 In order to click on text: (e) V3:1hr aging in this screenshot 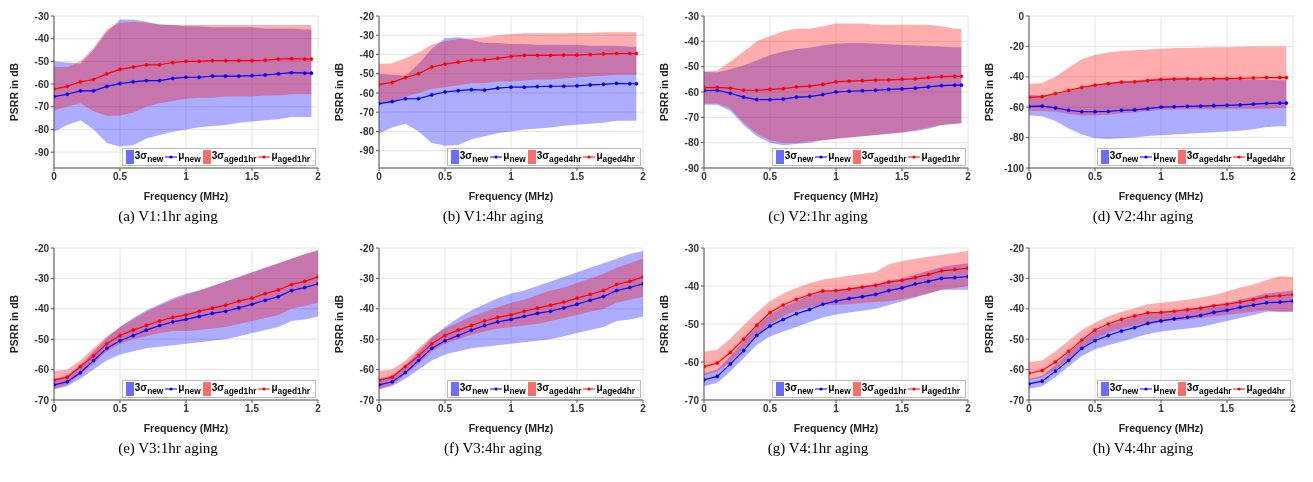, I will do `click(168, 448)`.